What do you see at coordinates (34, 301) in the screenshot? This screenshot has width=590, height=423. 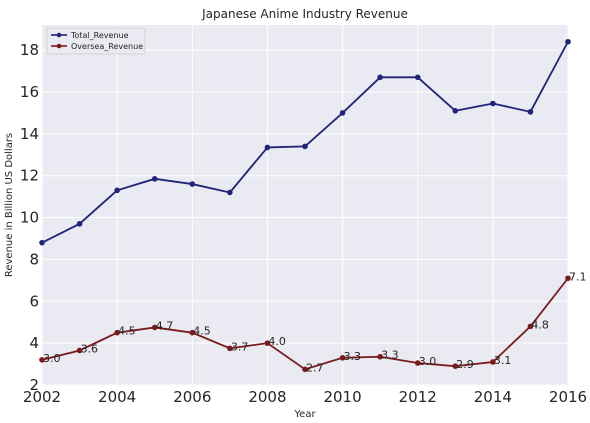 I see `y-tick-label: 6` at bounding box center [34, 301].